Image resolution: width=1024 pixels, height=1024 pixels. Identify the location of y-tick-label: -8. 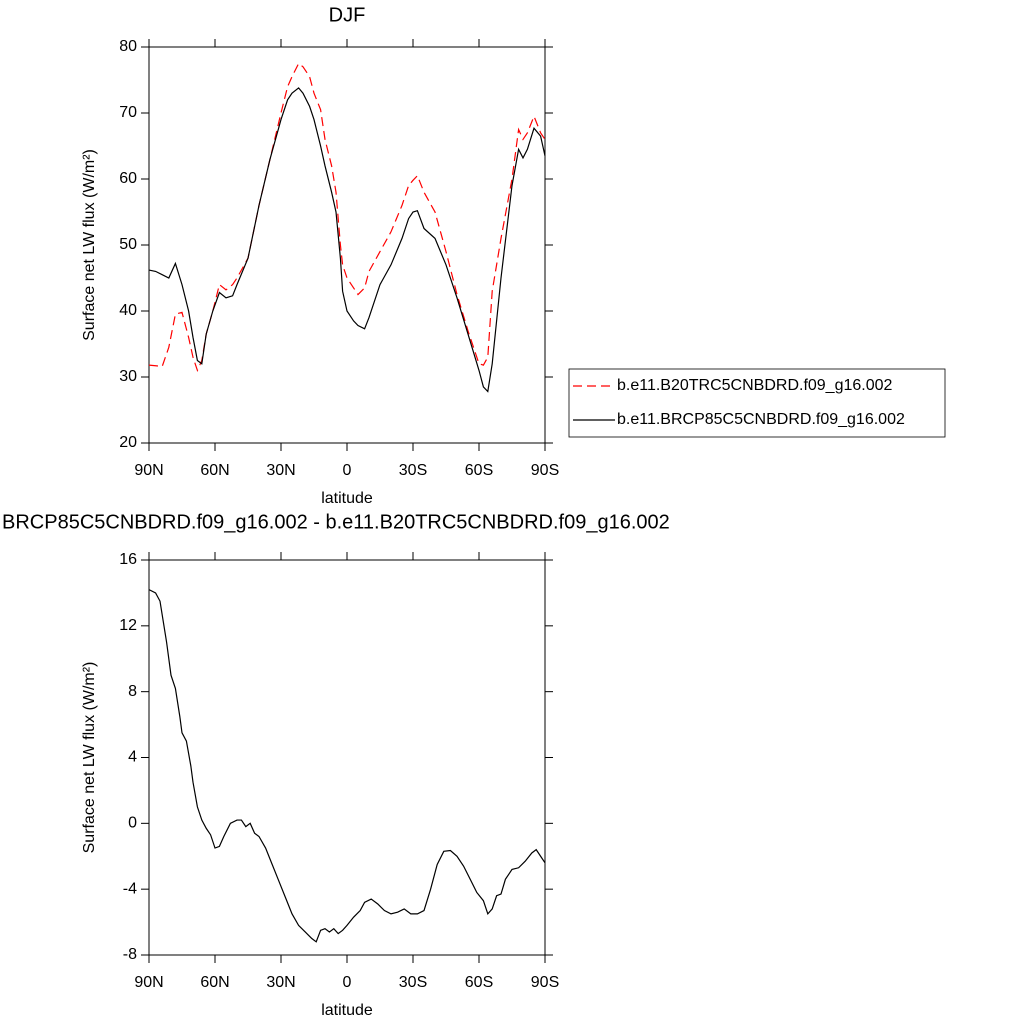
(130, 954).